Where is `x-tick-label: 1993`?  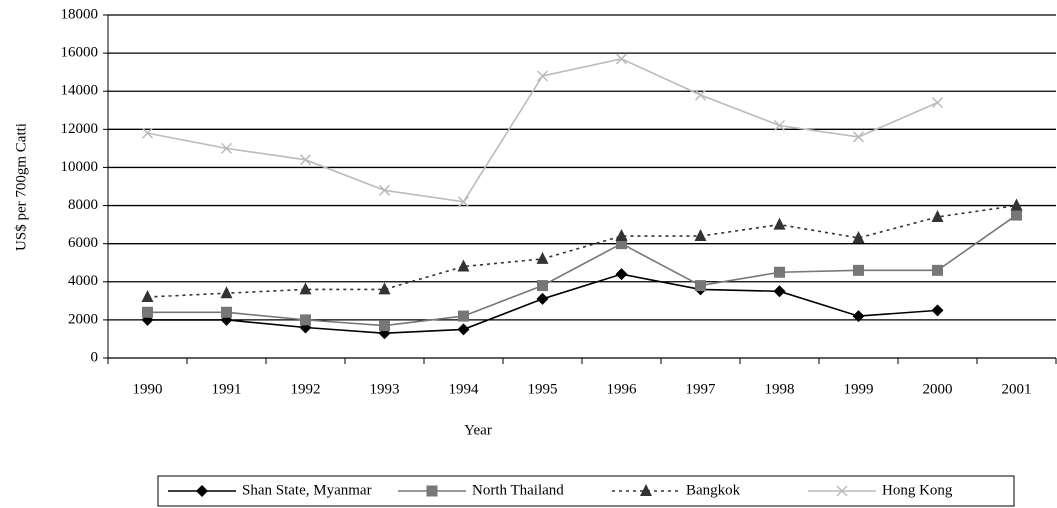
x-tick-label: 1993 is located at coordinates (385, 389).